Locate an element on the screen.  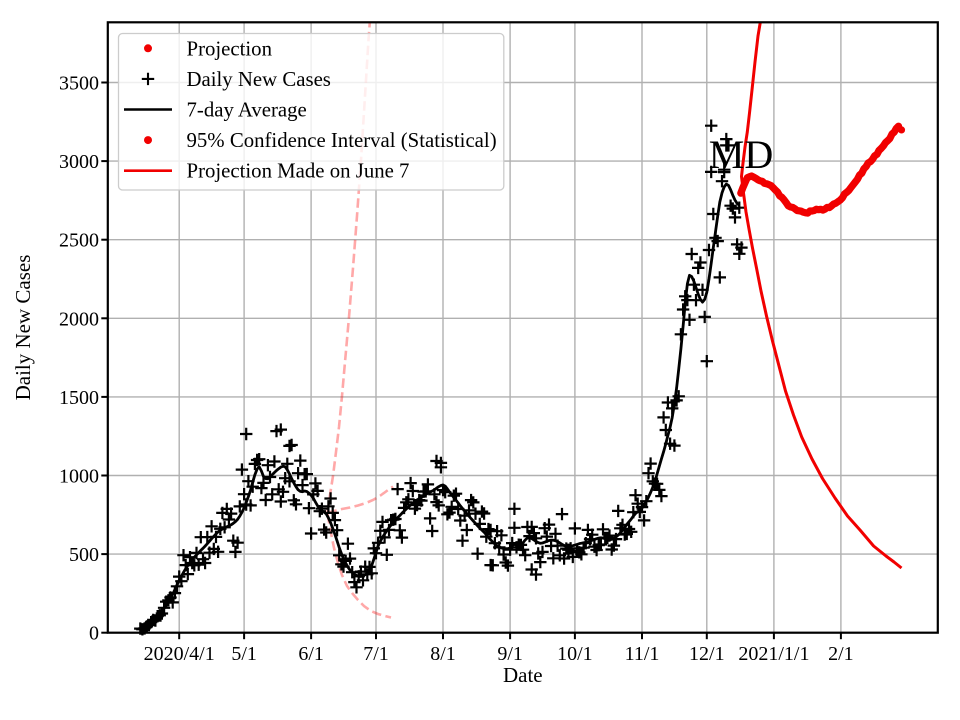
svg-text: 5/1 is located at coordinates (244, 654).